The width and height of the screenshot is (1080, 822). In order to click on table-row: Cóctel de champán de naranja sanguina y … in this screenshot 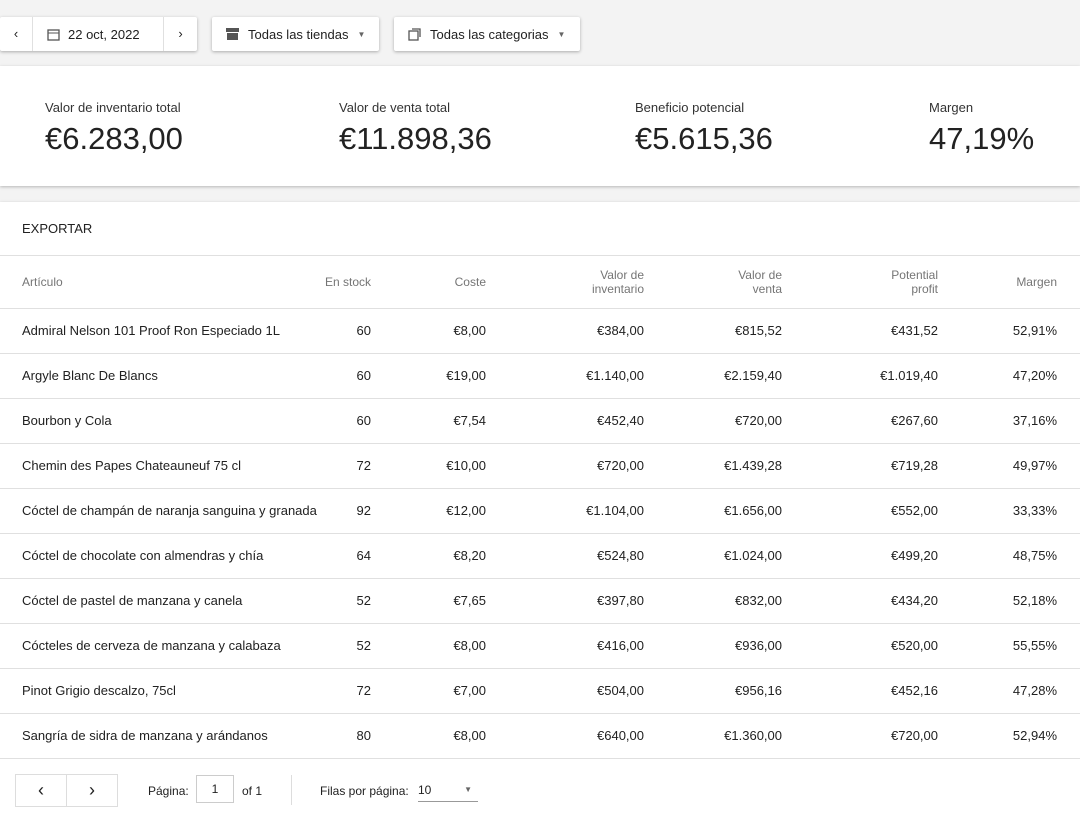, I will do `click(540, 511)`.